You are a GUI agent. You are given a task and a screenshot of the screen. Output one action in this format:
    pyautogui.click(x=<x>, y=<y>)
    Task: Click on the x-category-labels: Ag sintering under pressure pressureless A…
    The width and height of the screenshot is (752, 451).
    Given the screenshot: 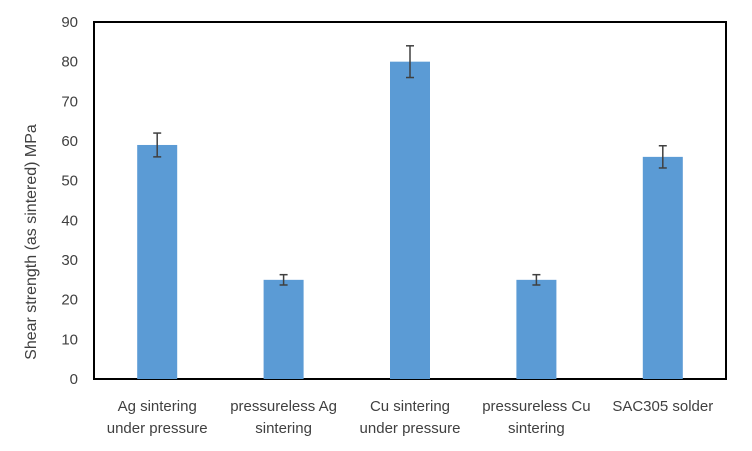 What is the action you would take?
    pyautogui.click(x=410, y=417)
    